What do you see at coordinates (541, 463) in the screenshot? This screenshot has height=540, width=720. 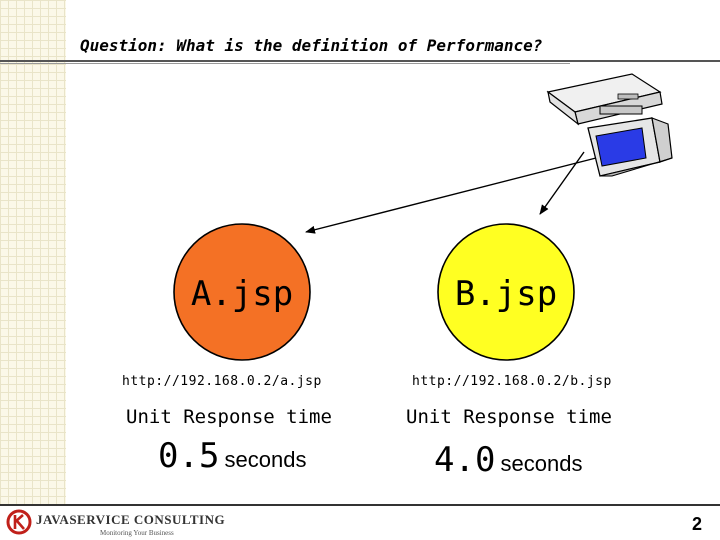 I see `b-jsp-time-unit: seconds` at bounding box center [541, 463].